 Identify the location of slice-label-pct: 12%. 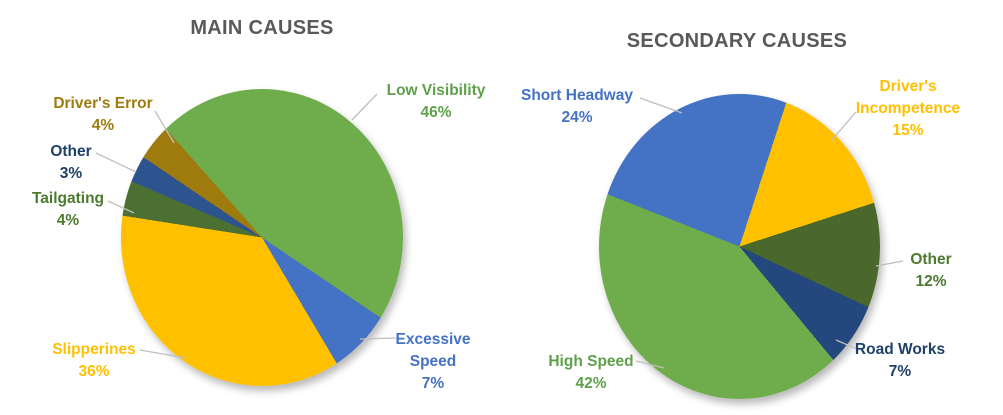
(931, 281).